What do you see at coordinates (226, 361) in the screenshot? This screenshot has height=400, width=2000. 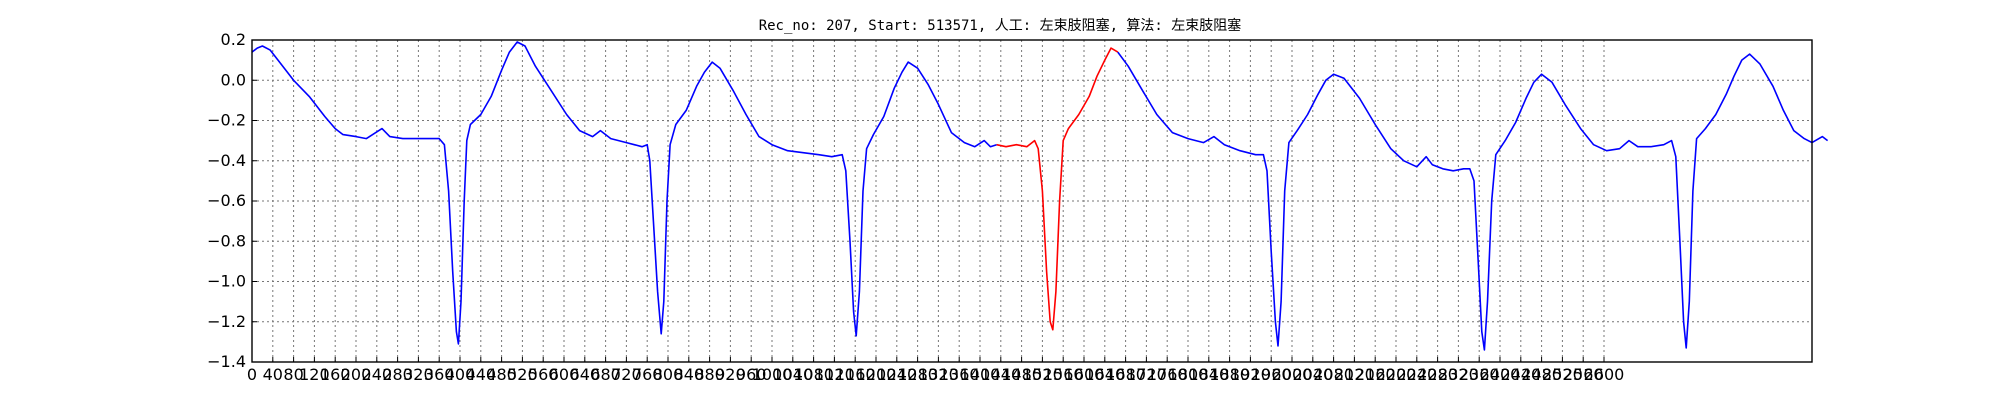 I see `y-tick-label: −1.4` at bounding box center [226, 361].